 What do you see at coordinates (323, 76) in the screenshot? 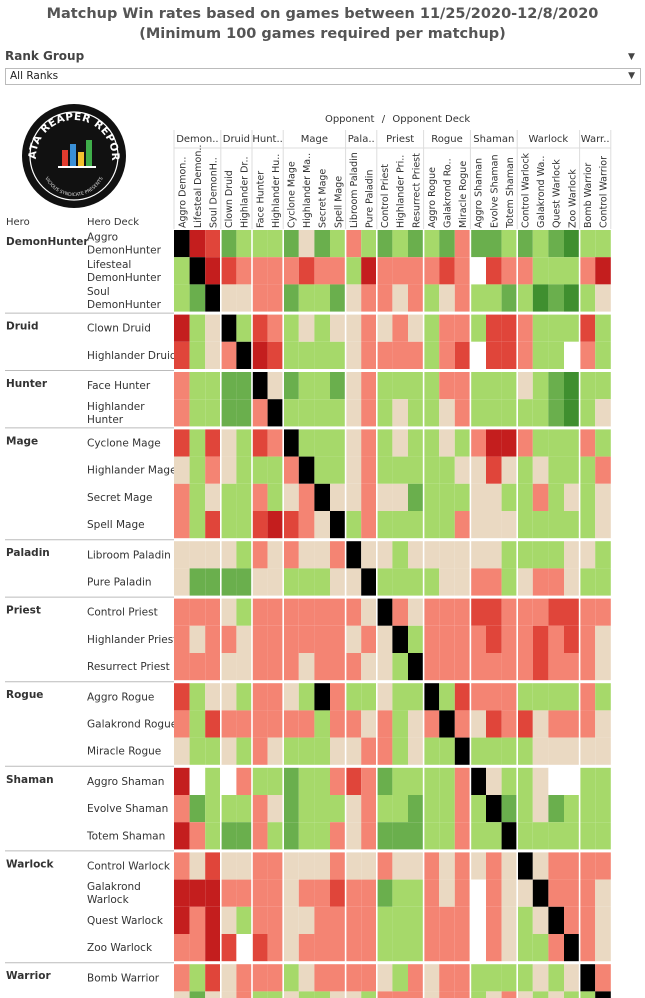
I see `rank-group-select: All Ranks ▼` at bounding box center [323, 76].